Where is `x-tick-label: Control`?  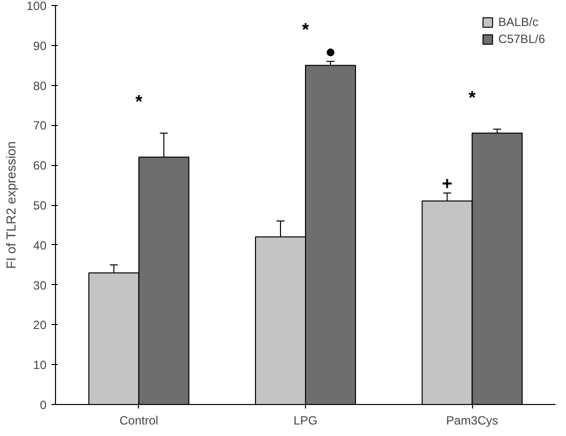 x-tick-label: Control is located at coordinates (138, 421).